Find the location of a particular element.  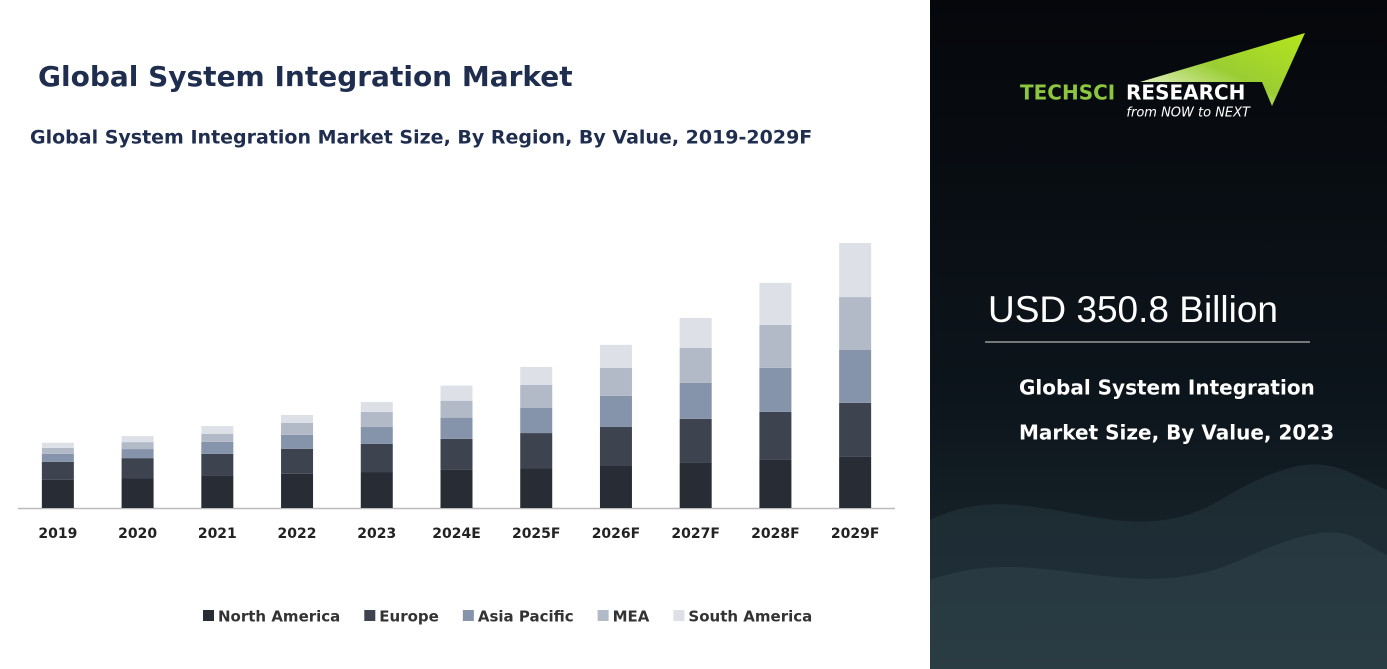

chart-title: Global System Integration Market is located at coordinates (305, 76).